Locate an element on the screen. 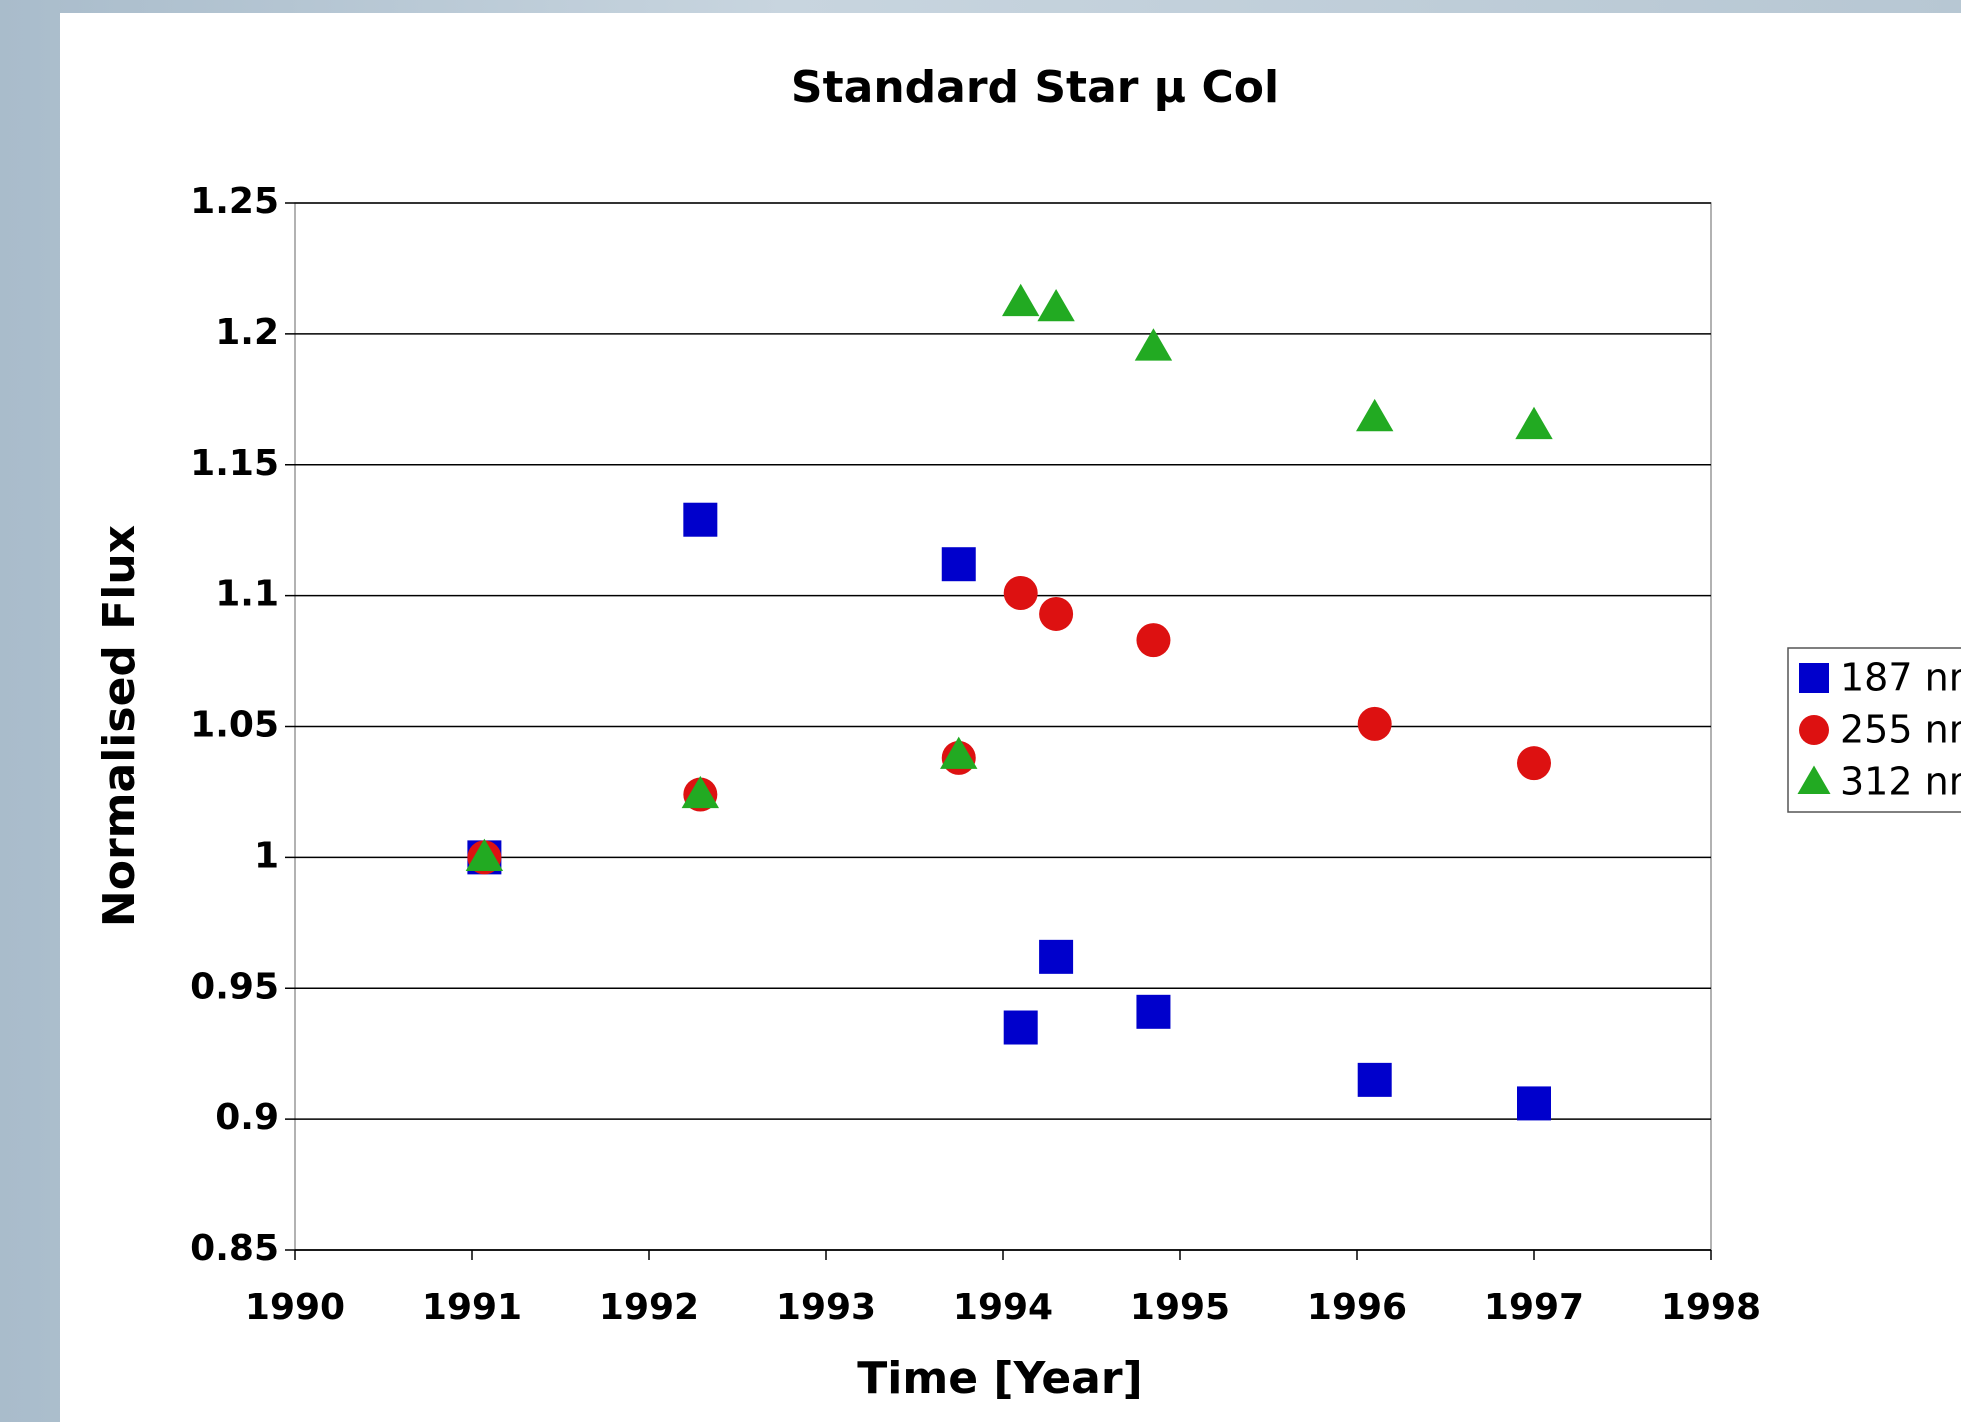 The height and width of the screenshot is (1422, 1961). y-tick-label: 0.95 is located at coordinates (234, 986).